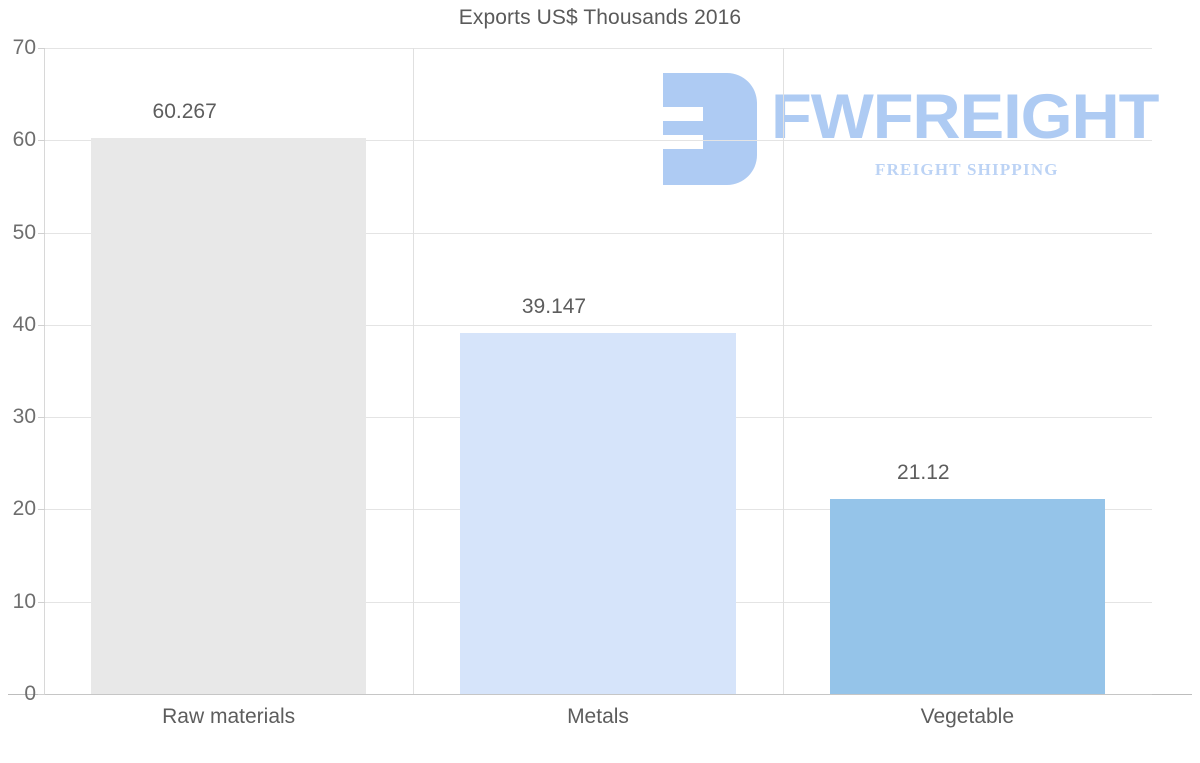 The height and width of the screenshot is (763, 1200). What do you see at coordinates (24, 417) in the screenshot?
I see `y-axis-tick-label: 30` at bounding box center [24, 417].